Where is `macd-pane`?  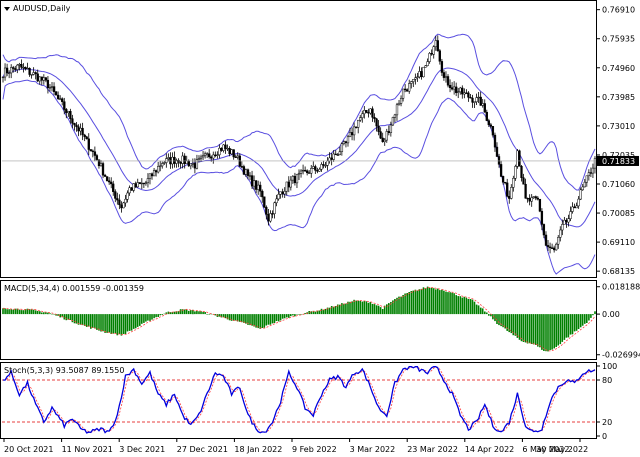 macd-pane is located at coordinates (299, 319).